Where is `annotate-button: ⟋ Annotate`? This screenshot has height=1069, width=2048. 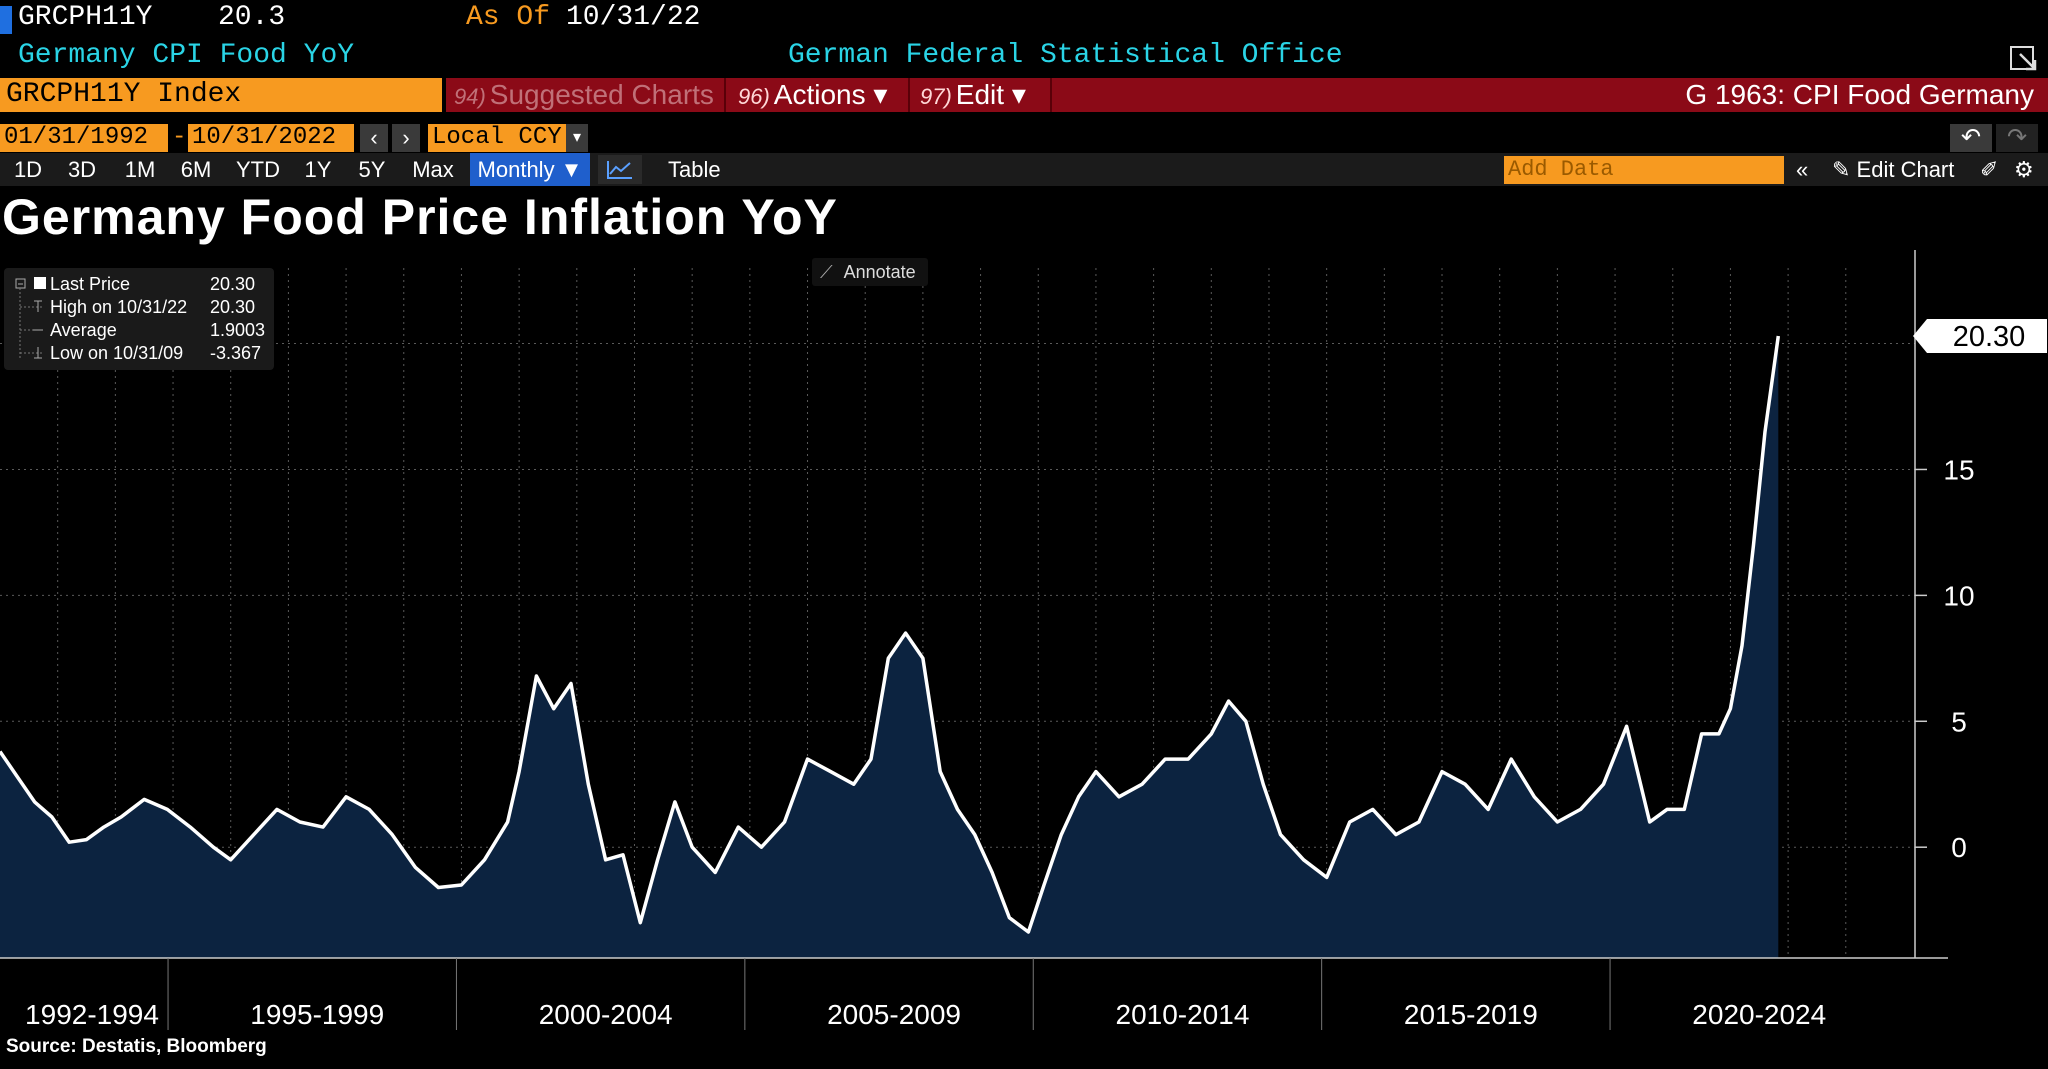 annotate-button: ⟋ Annotate is located at coordinates (870, 272).